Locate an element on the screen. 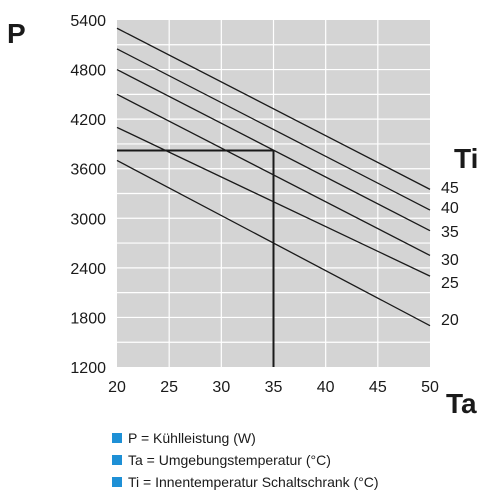 The height and width of the screenshot is (493, 494). x-tick-label: 35 is located at coordinates (274, 387).